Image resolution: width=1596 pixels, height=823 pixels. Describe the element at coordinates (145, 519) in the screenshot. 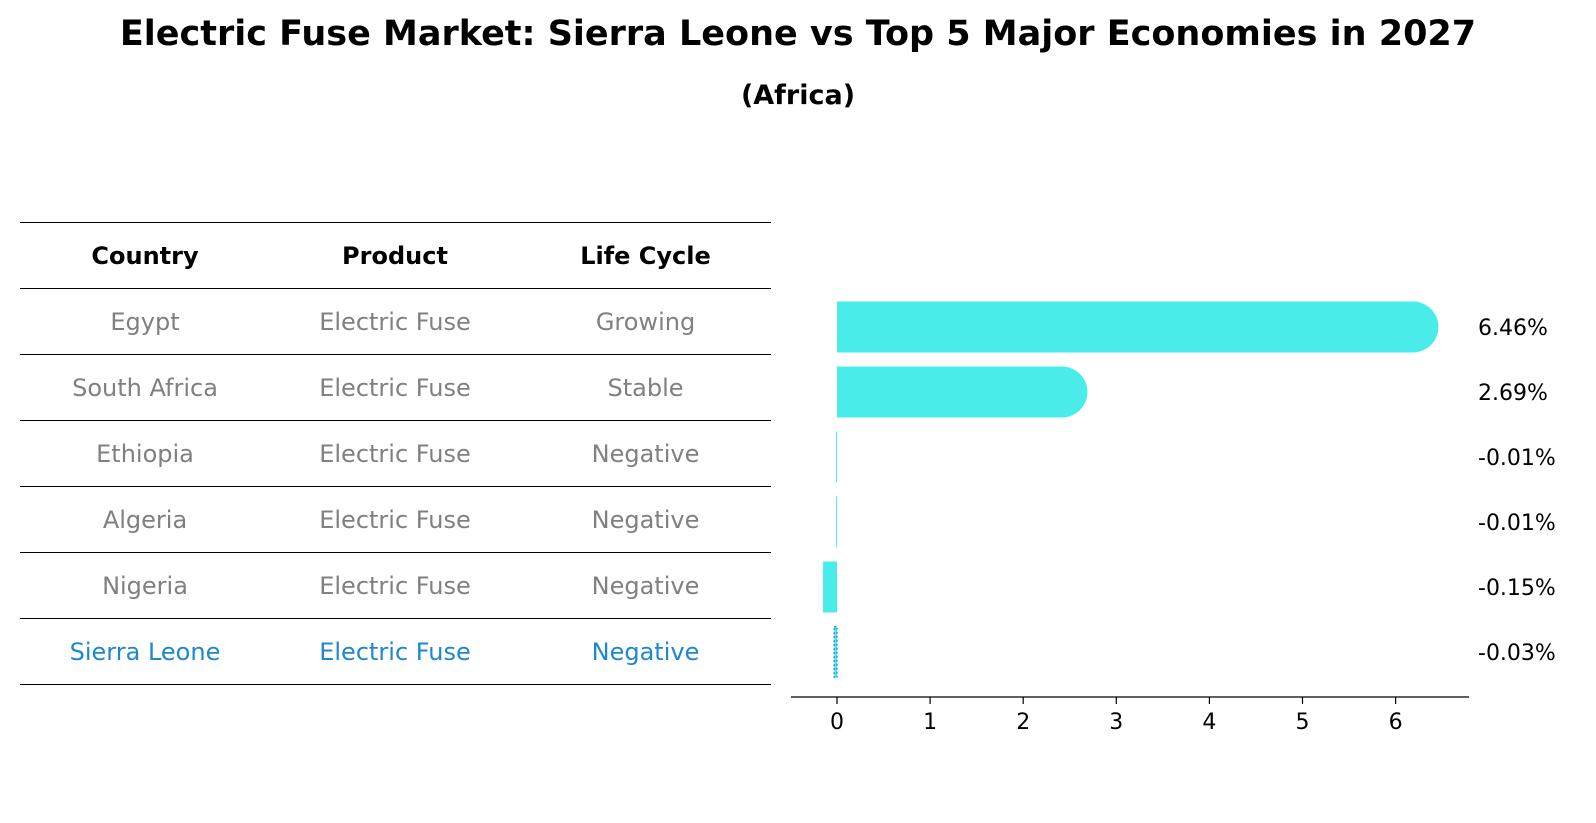

I see `cell-country: Algeria` at that location.